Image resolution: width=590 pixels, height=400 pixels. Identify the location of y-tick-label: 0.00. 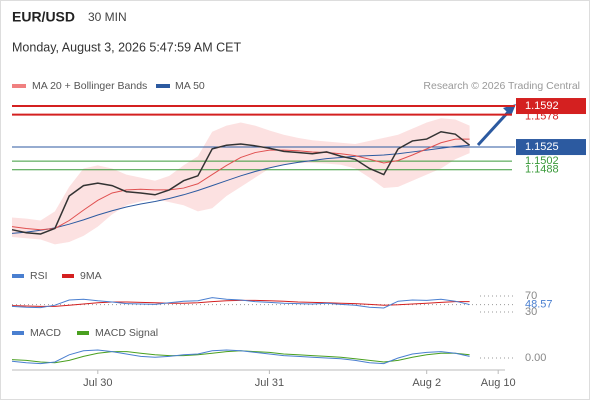
(535, 358).